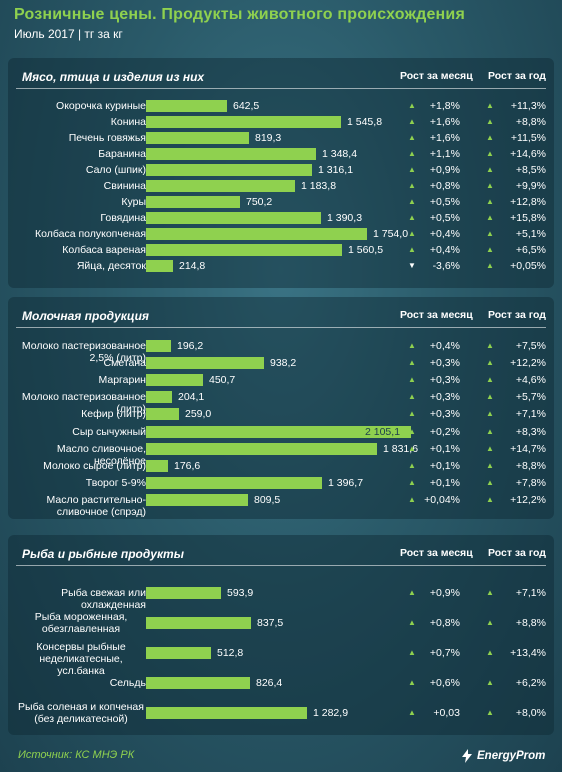 The width and height of the screenshot is (562, 772). Describe the element at coordinates (346, 482) in the screenshot. I see `value-label: 1 396,7` at that location.